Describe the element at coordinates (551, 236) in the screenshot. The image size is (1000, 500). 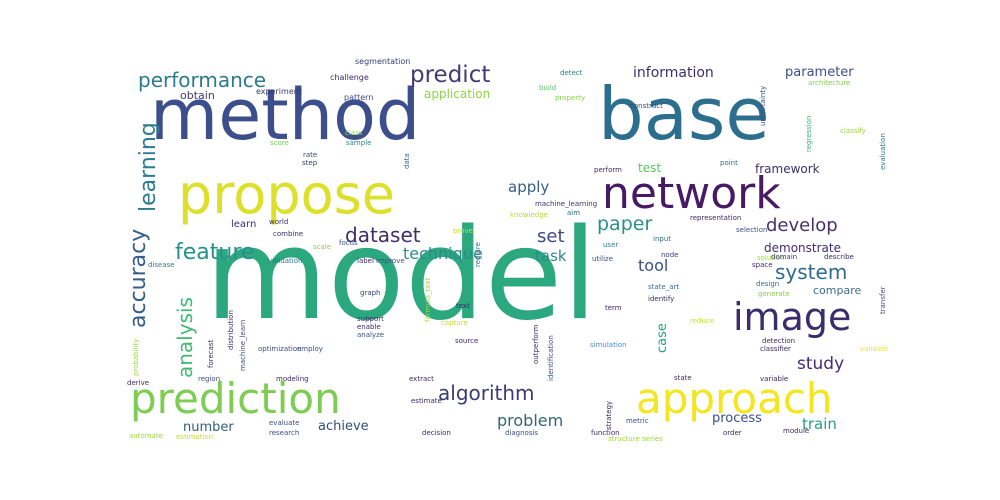
I see `word-set: set` at that location.